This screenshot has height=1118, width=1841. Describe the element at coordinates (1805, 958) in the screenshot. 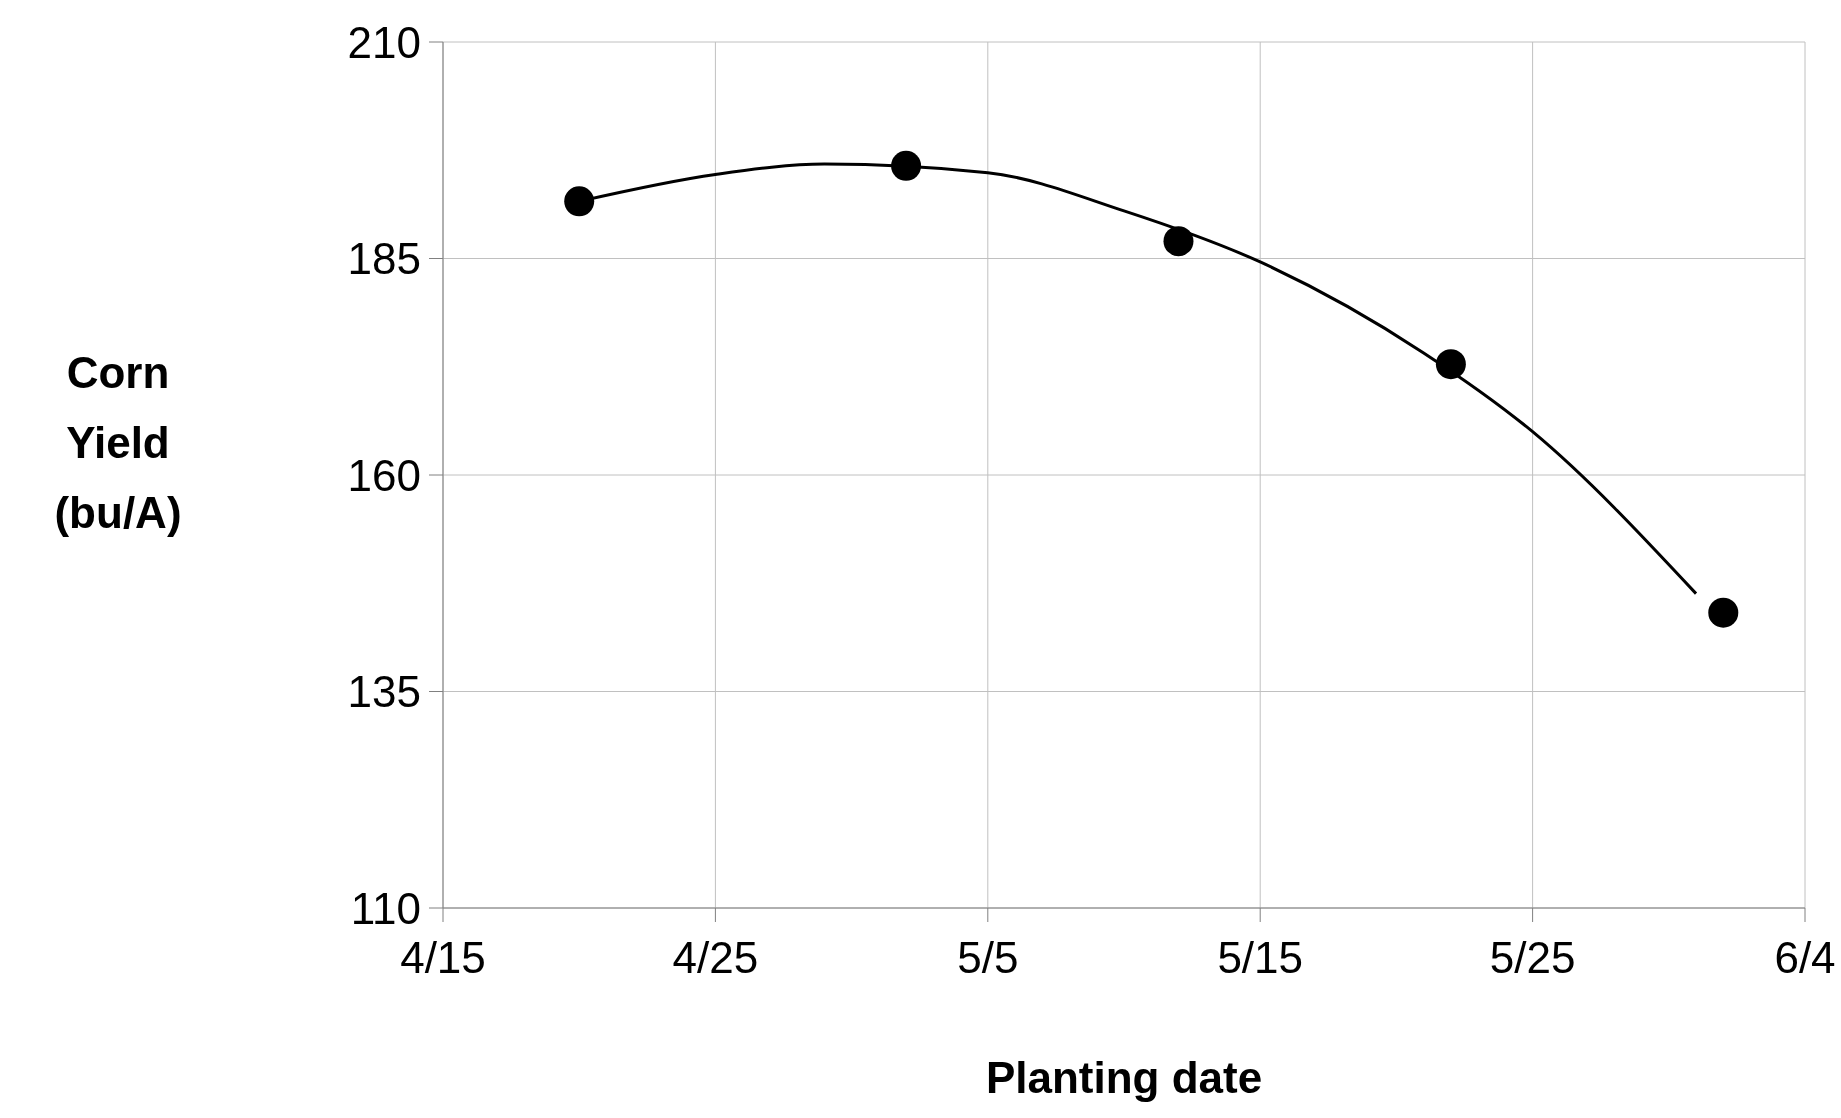

I see `x-tick-label: 6/4` at that location.